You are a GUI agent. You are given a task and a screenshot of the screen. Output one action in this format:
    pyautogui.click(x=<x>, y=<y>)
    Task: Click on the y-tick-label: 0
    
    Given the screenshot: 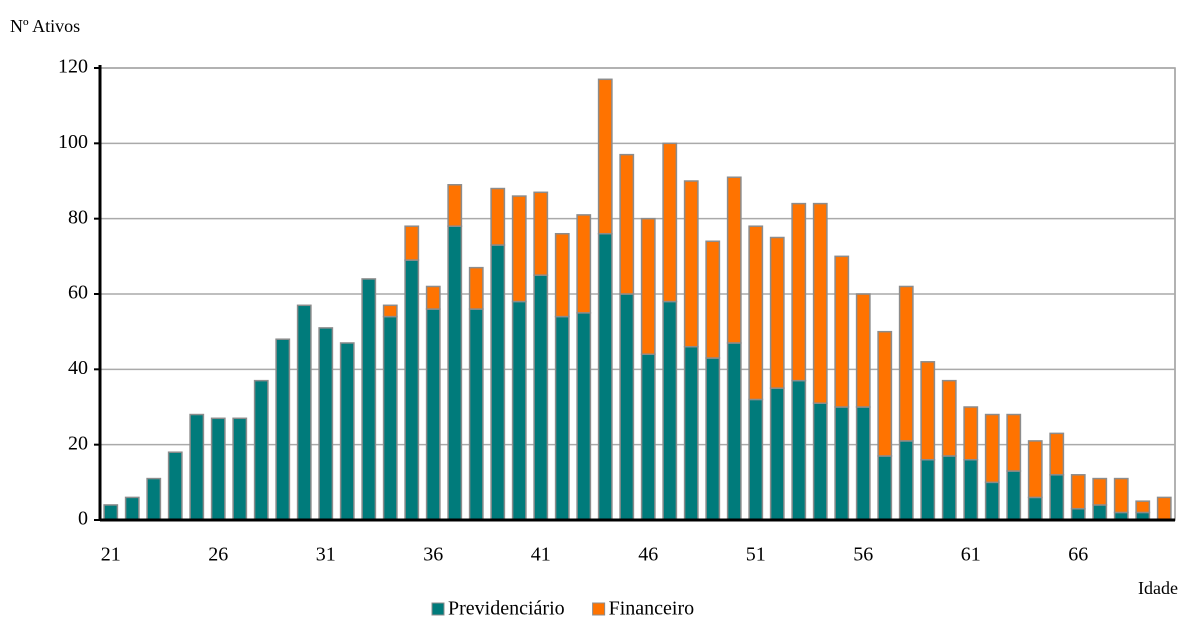 What is the action you would take?
    pyautogui.click(x=83, y=519)
    